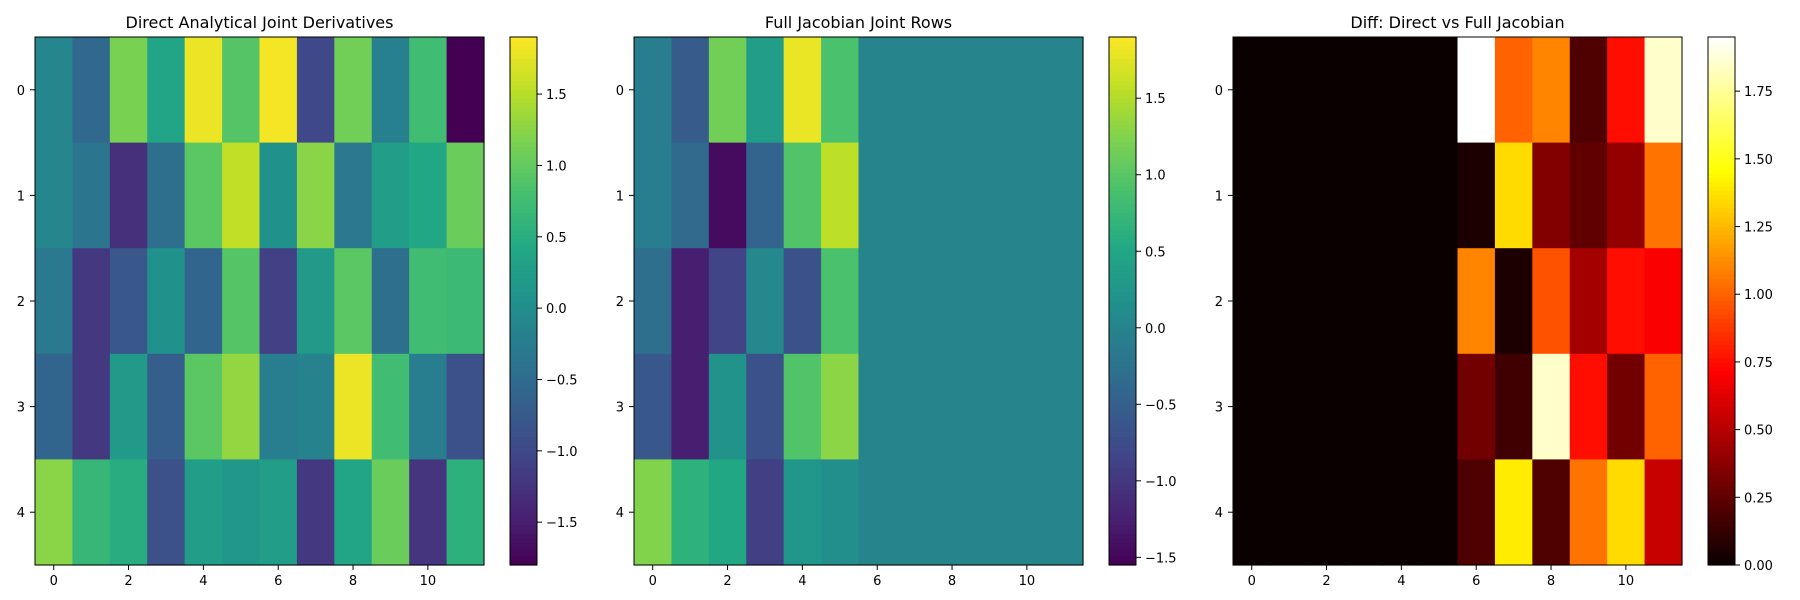 Image resolution: width=1800 pixels, height=600 pixels. Describe the element at coordinates (278, 406) in the screenshot. I see `panel-0-cell-r3-c6` at that location.